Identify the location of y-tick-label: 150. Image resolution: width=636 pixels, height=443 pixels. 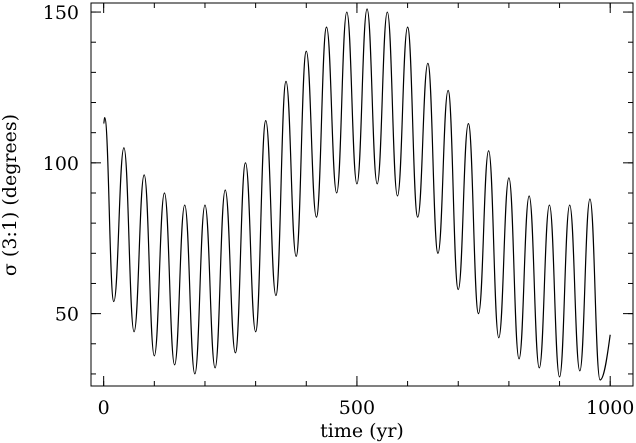
(61, 13).